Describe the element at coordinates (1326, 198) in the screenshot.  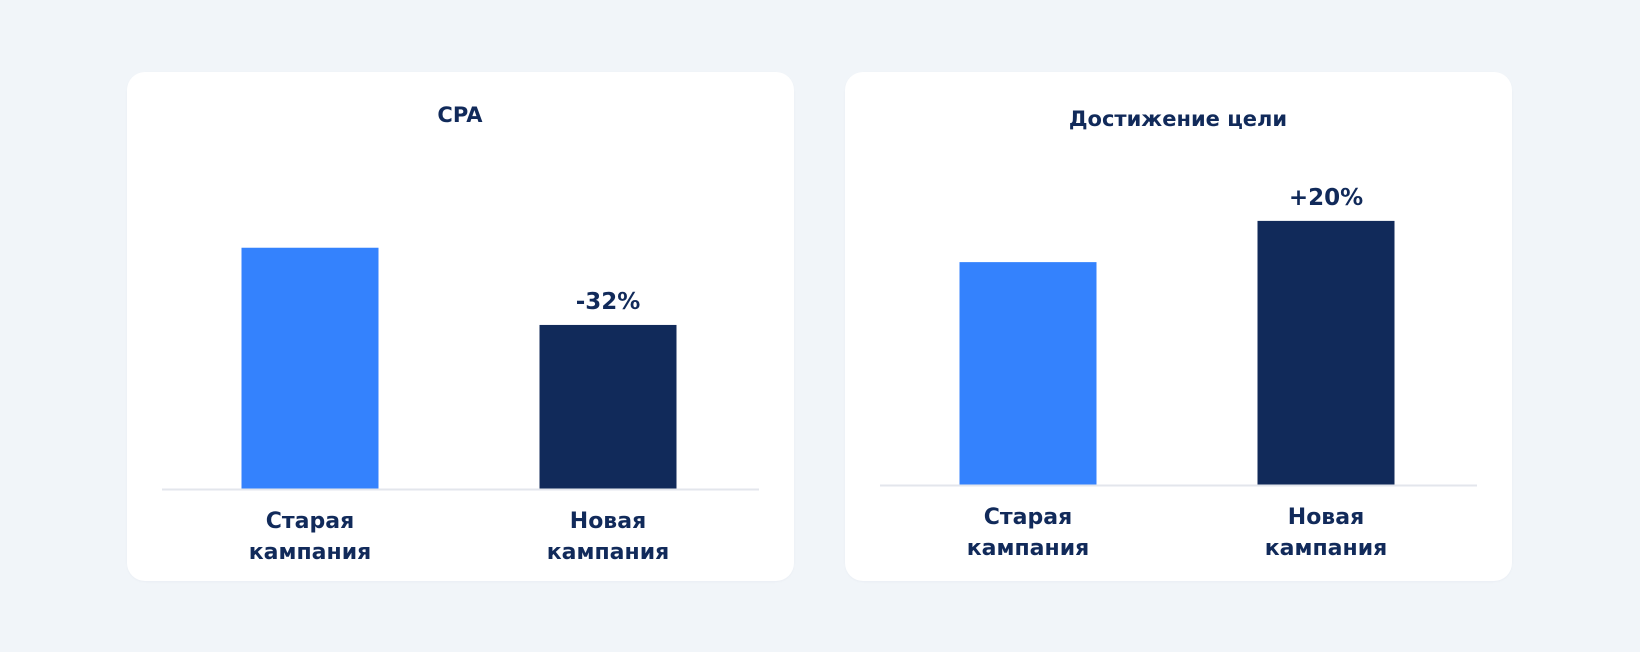
I see `data-label: +20%` at that location.